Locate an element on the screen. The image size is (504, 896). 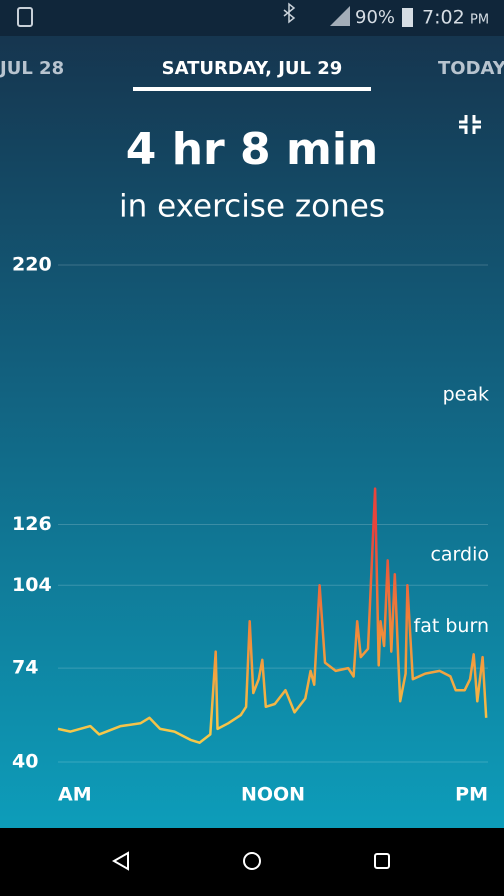
zone-label: peak is located at coordinates (466, 394).